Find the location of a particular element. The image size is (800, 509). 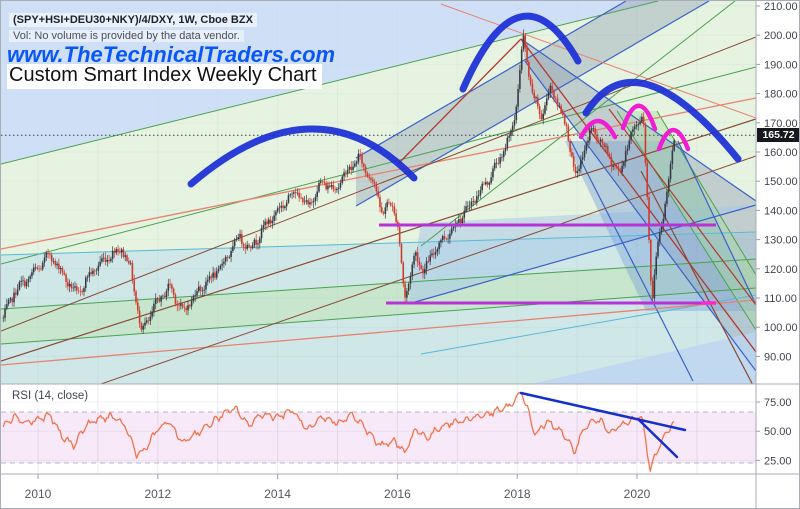

rsi-line is located at coordinates (338, 431).